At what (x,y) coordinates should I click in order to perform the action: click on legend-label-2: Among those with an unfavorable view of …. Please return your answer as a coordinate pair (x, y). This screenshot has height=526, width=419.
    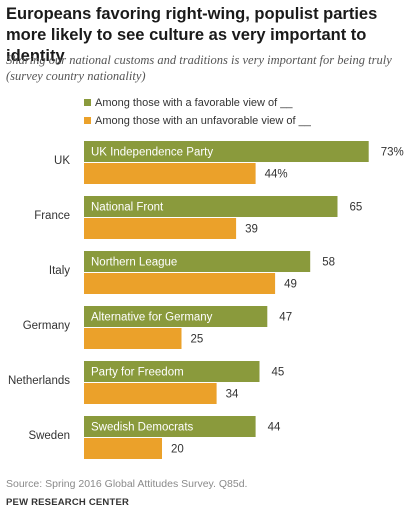
    Looking at the image, I should click on (203, 121).